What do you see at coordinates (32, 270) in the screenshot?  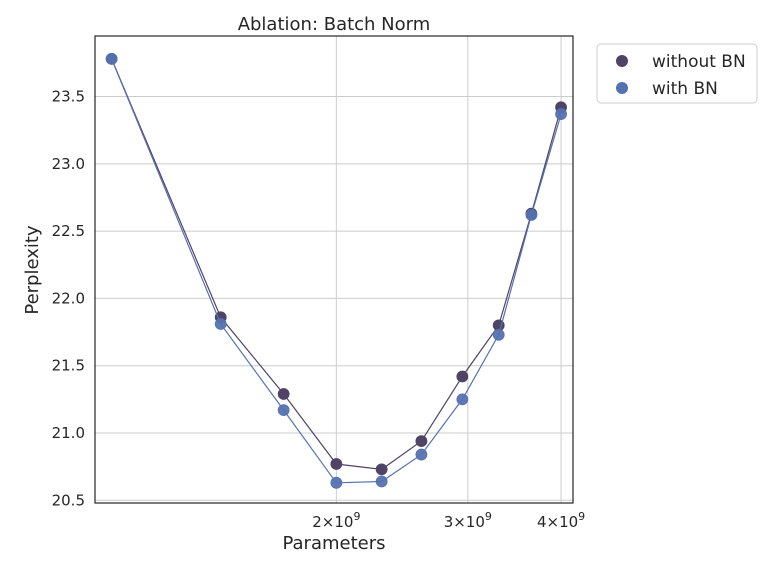 I see `y-axis-label: Perplexity` at bounding box center [32, 270].